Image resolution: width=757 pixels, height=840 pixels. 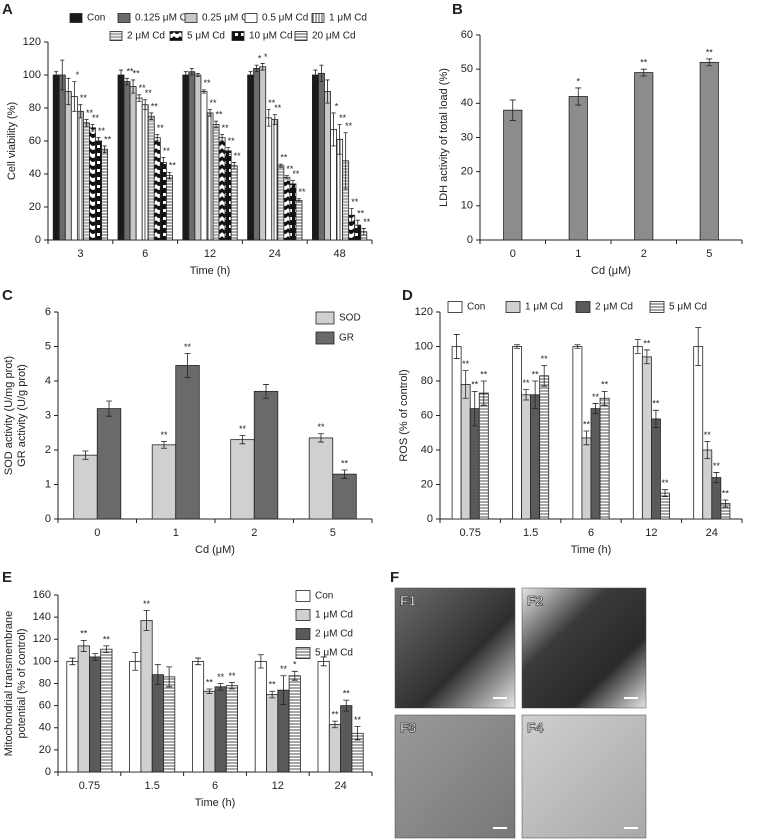 What do you see at coordinates (48, 519) in the screenshot?
I see `y-tick-label: 0` at bounding box center [48, 519].